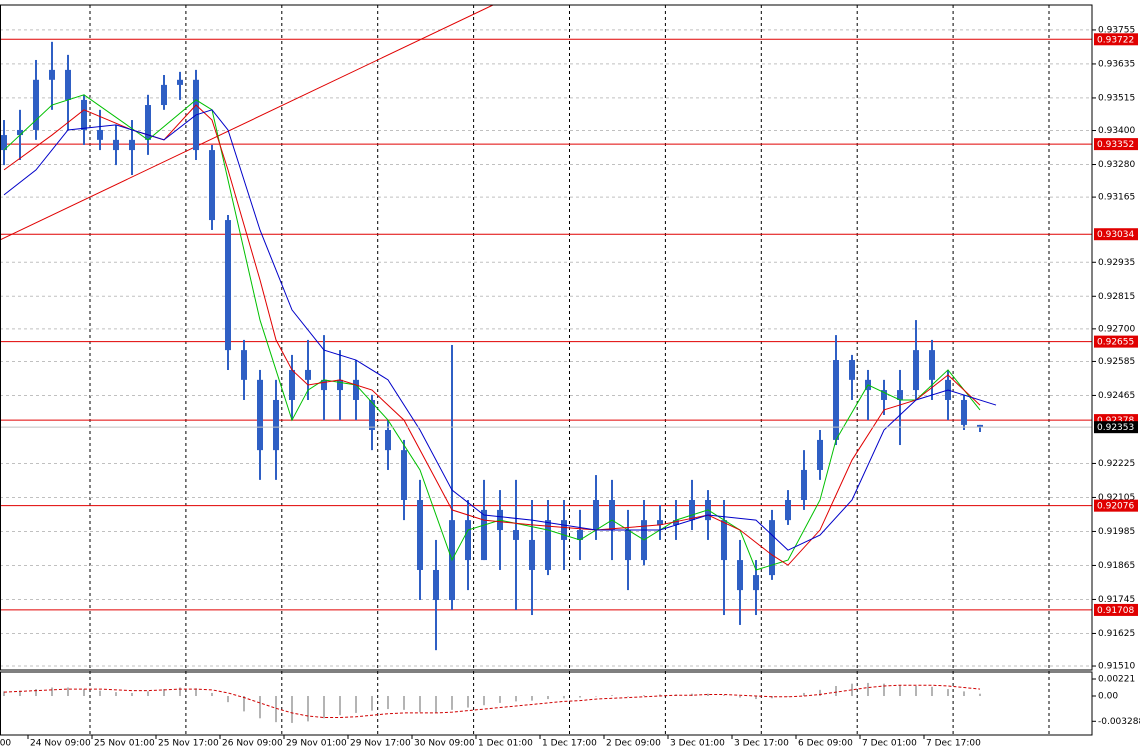  What do you see at coordinates (5, 744) in the screenshot?
I see `x-tick-label: 17:00` at bounding box center [5, 744].